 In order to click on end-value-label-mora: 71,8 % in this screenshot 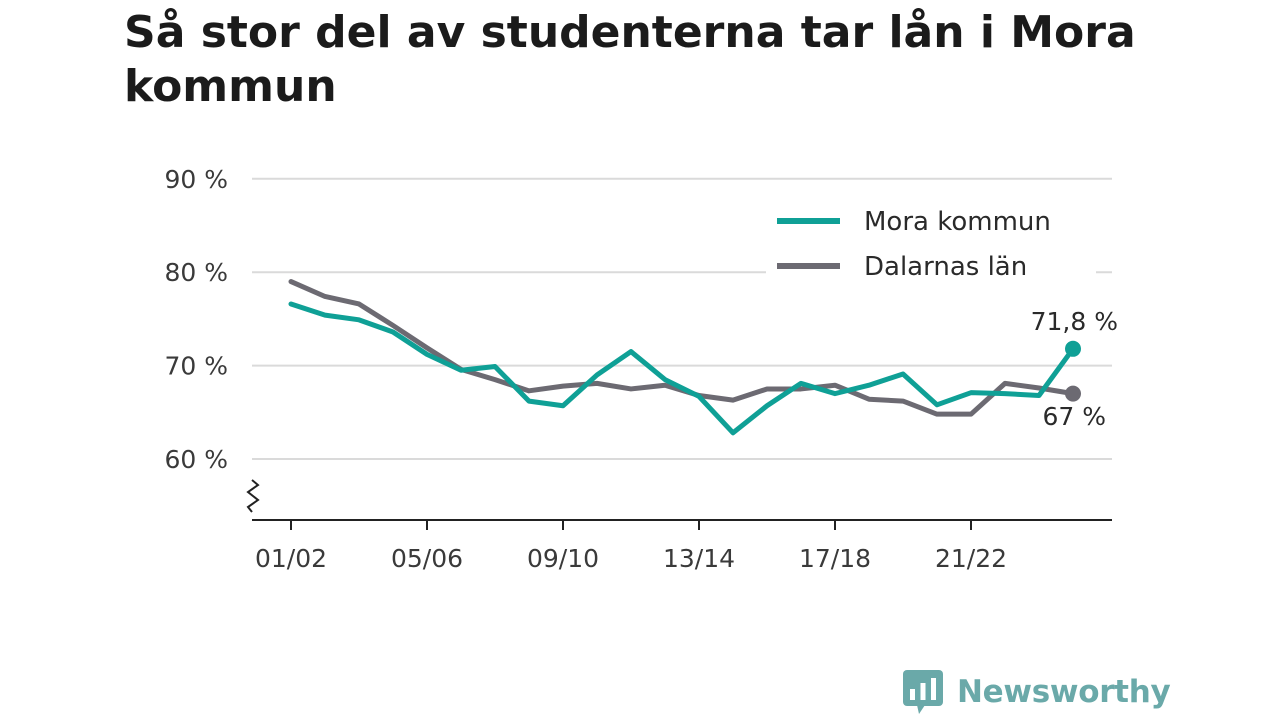, I will do `click(1074, 321)`.